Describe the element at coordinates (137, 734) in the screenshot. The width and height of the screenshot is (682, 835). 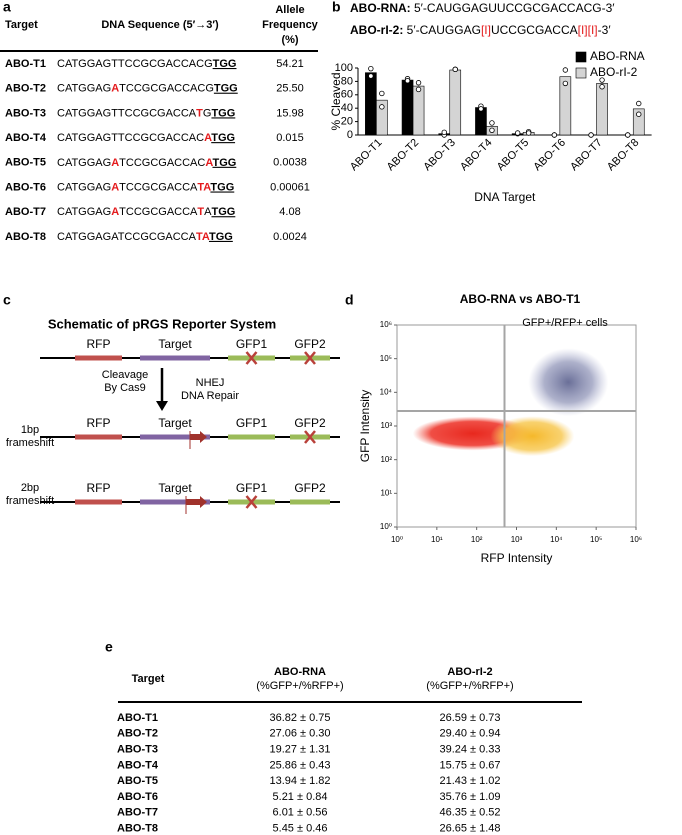
I see `row-target: ABO-T2` at that location.